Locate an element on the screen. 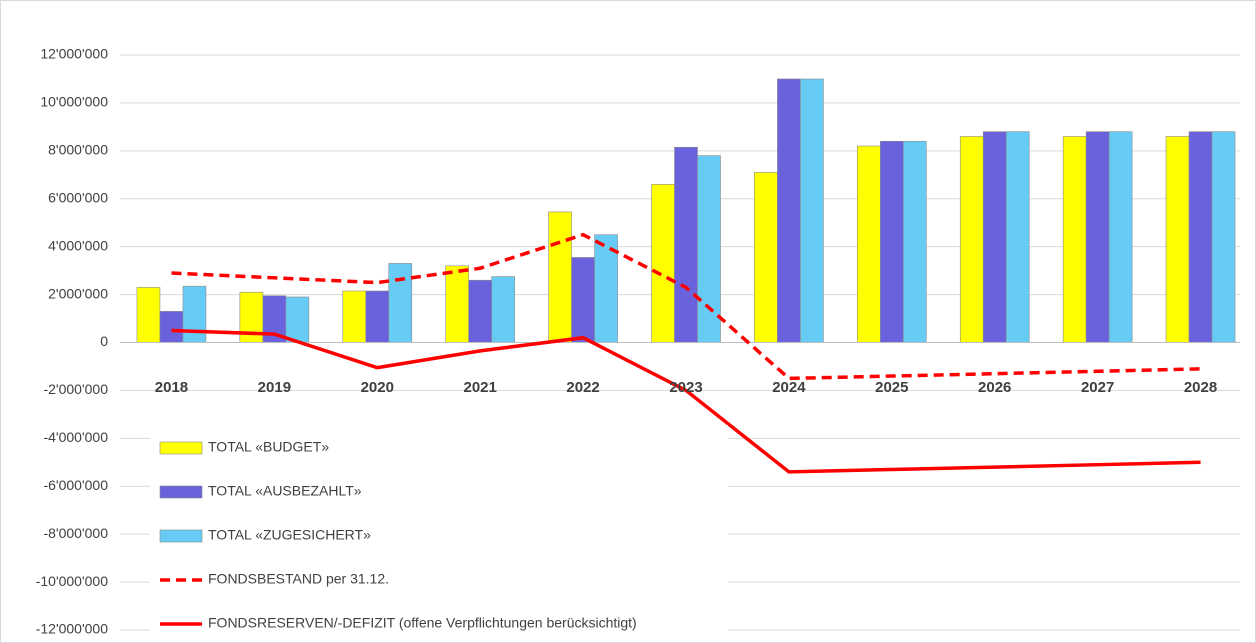  y-tick-label: -4'000'000 is located at coordinates (75, 437).